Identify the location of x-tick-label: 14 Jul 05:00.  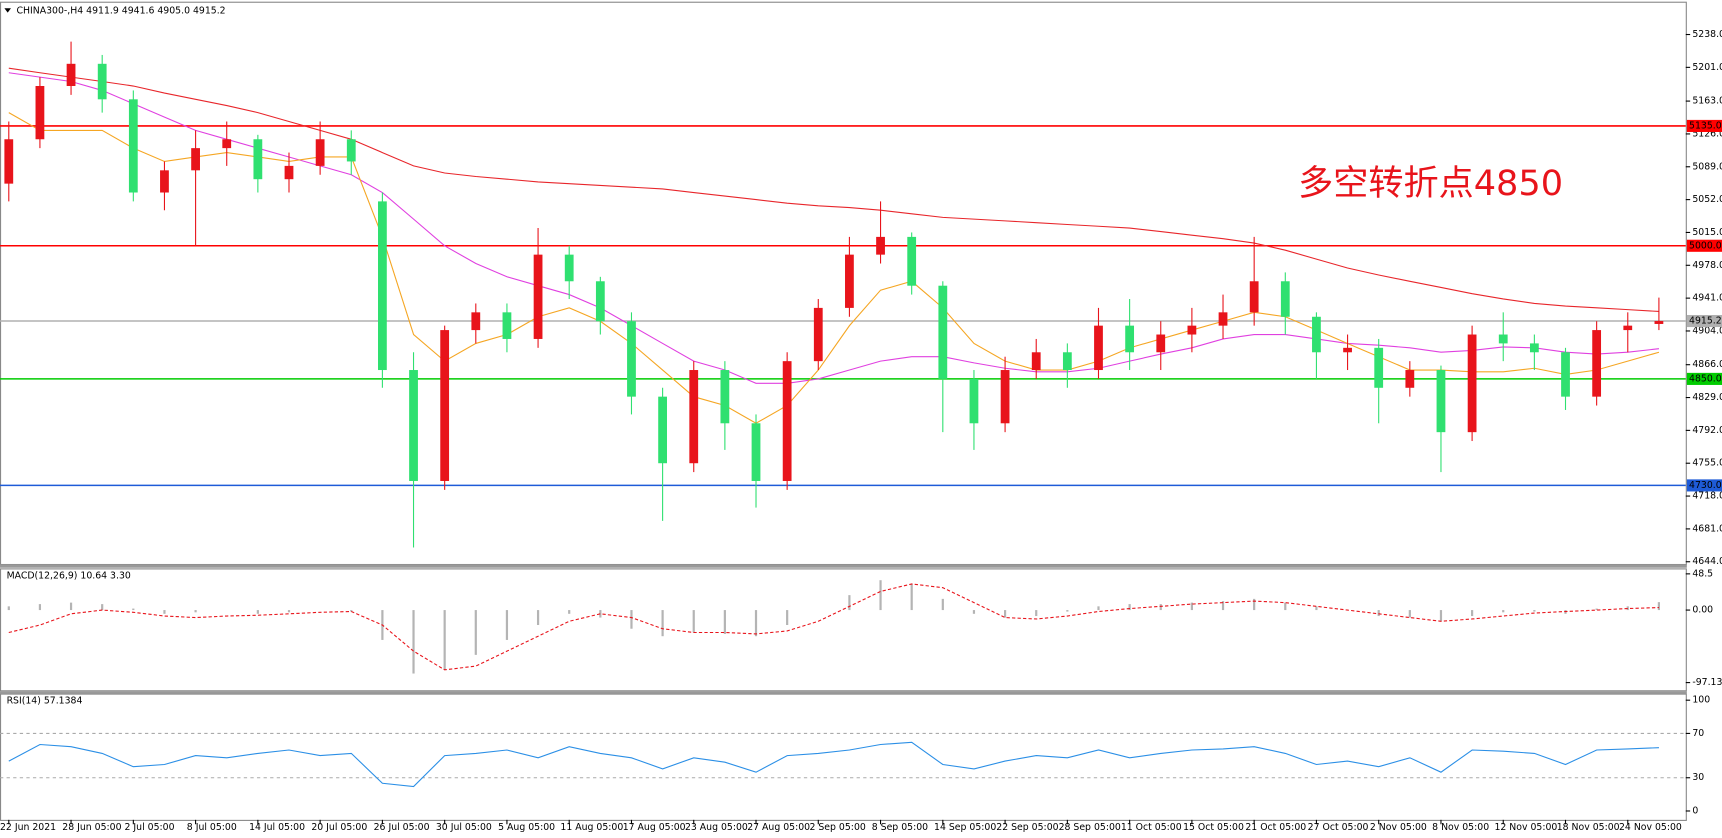
(277, 827).